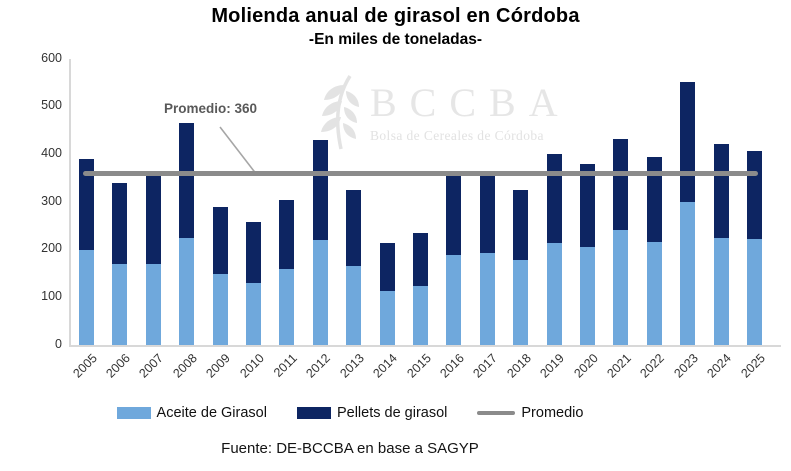 The image size is (791, 471). I want to click on bar-2015, so click(420, 289).